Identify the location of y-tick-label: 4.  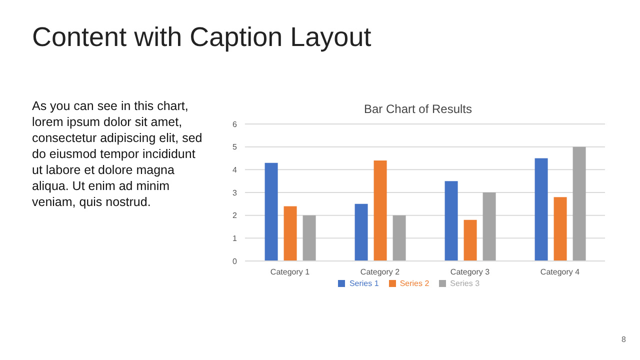
(235, 170).